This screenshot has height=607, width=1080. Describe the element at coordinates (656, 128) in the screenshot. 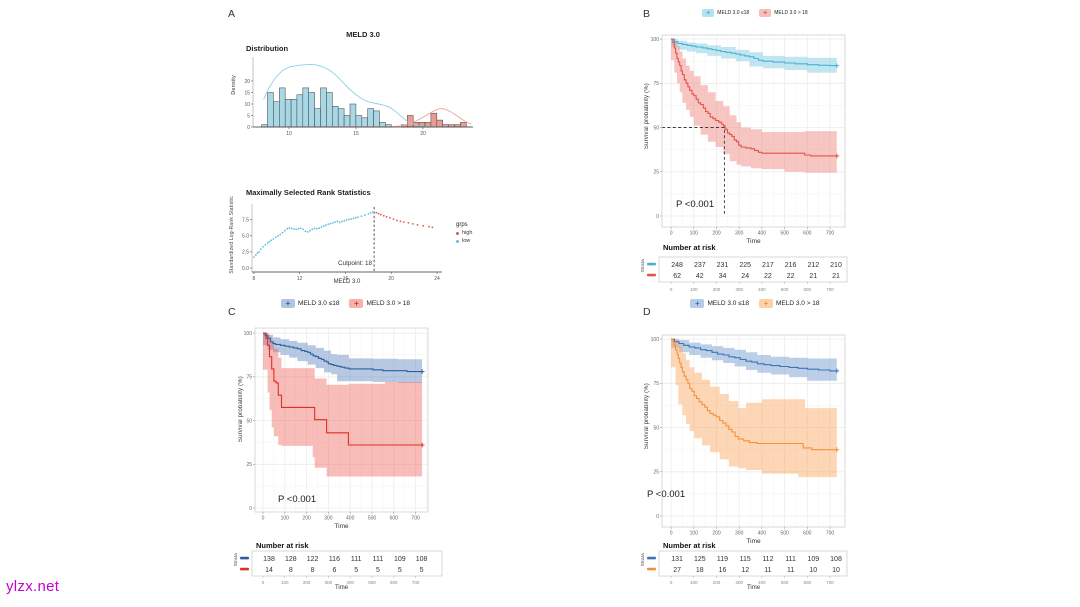

I see `svg-text: 50` at that location.